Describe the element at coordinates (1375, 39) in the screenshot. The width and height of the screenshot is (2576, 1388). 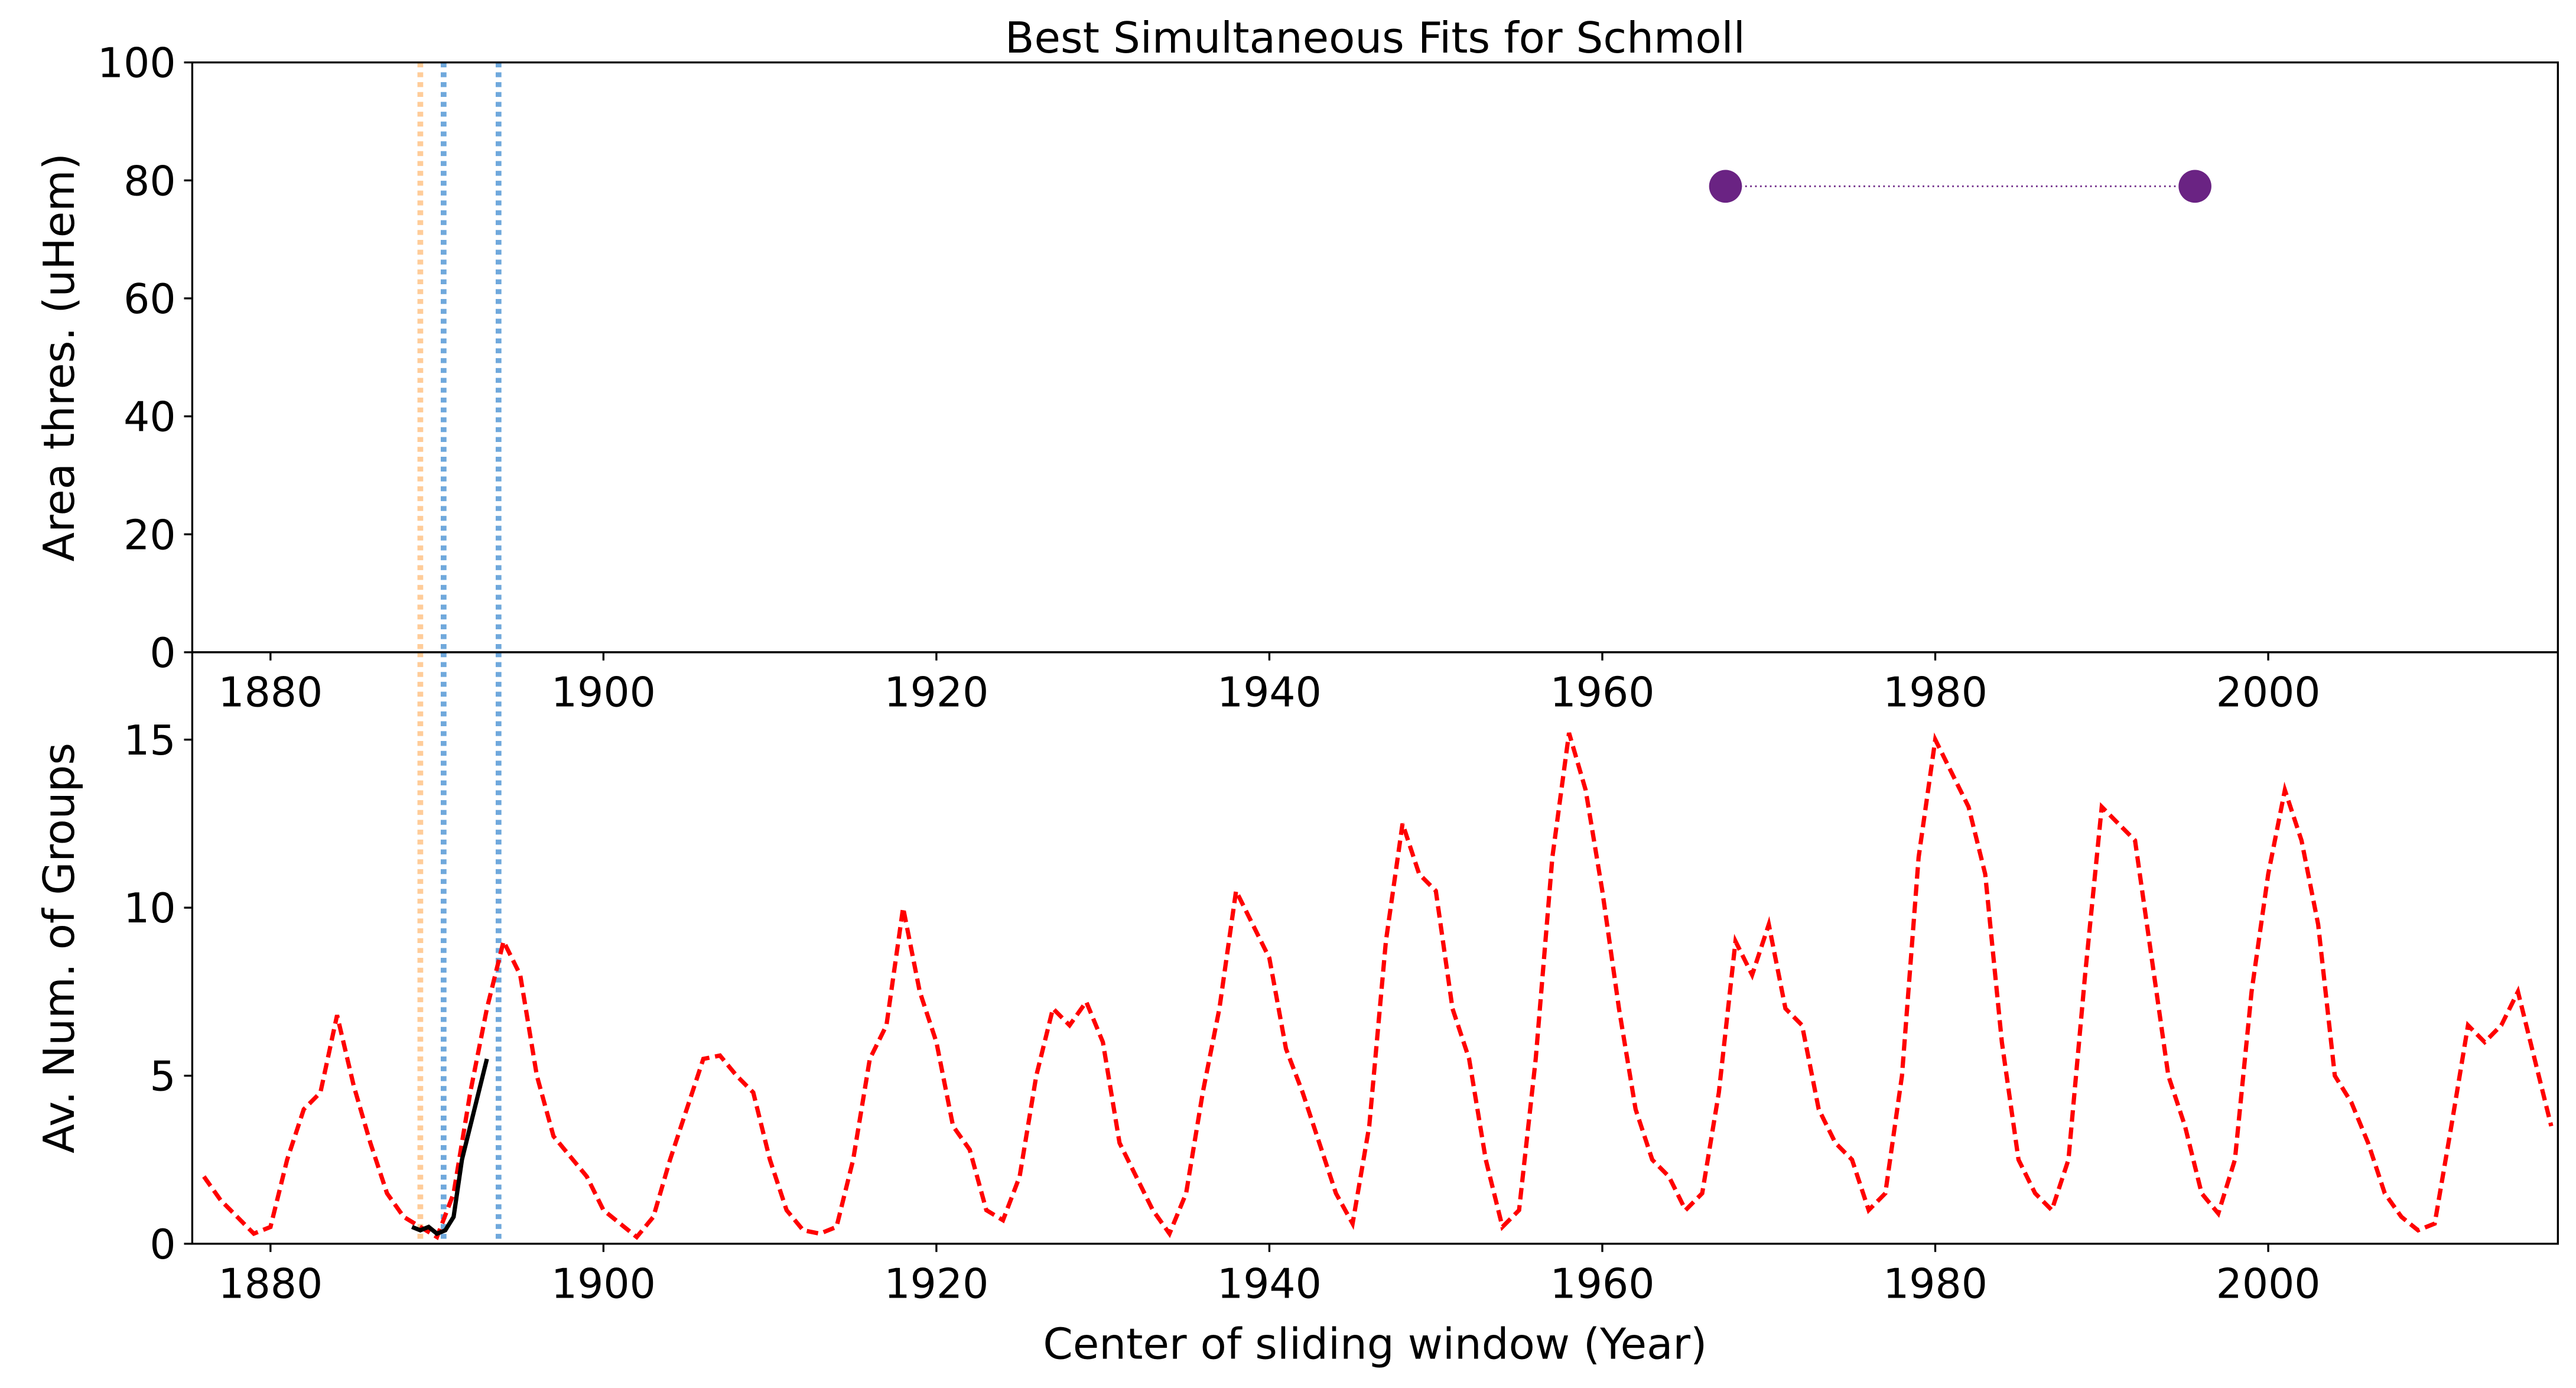
I see `chart-title: Best Simultaneous Fits for Schmoll` at that location.